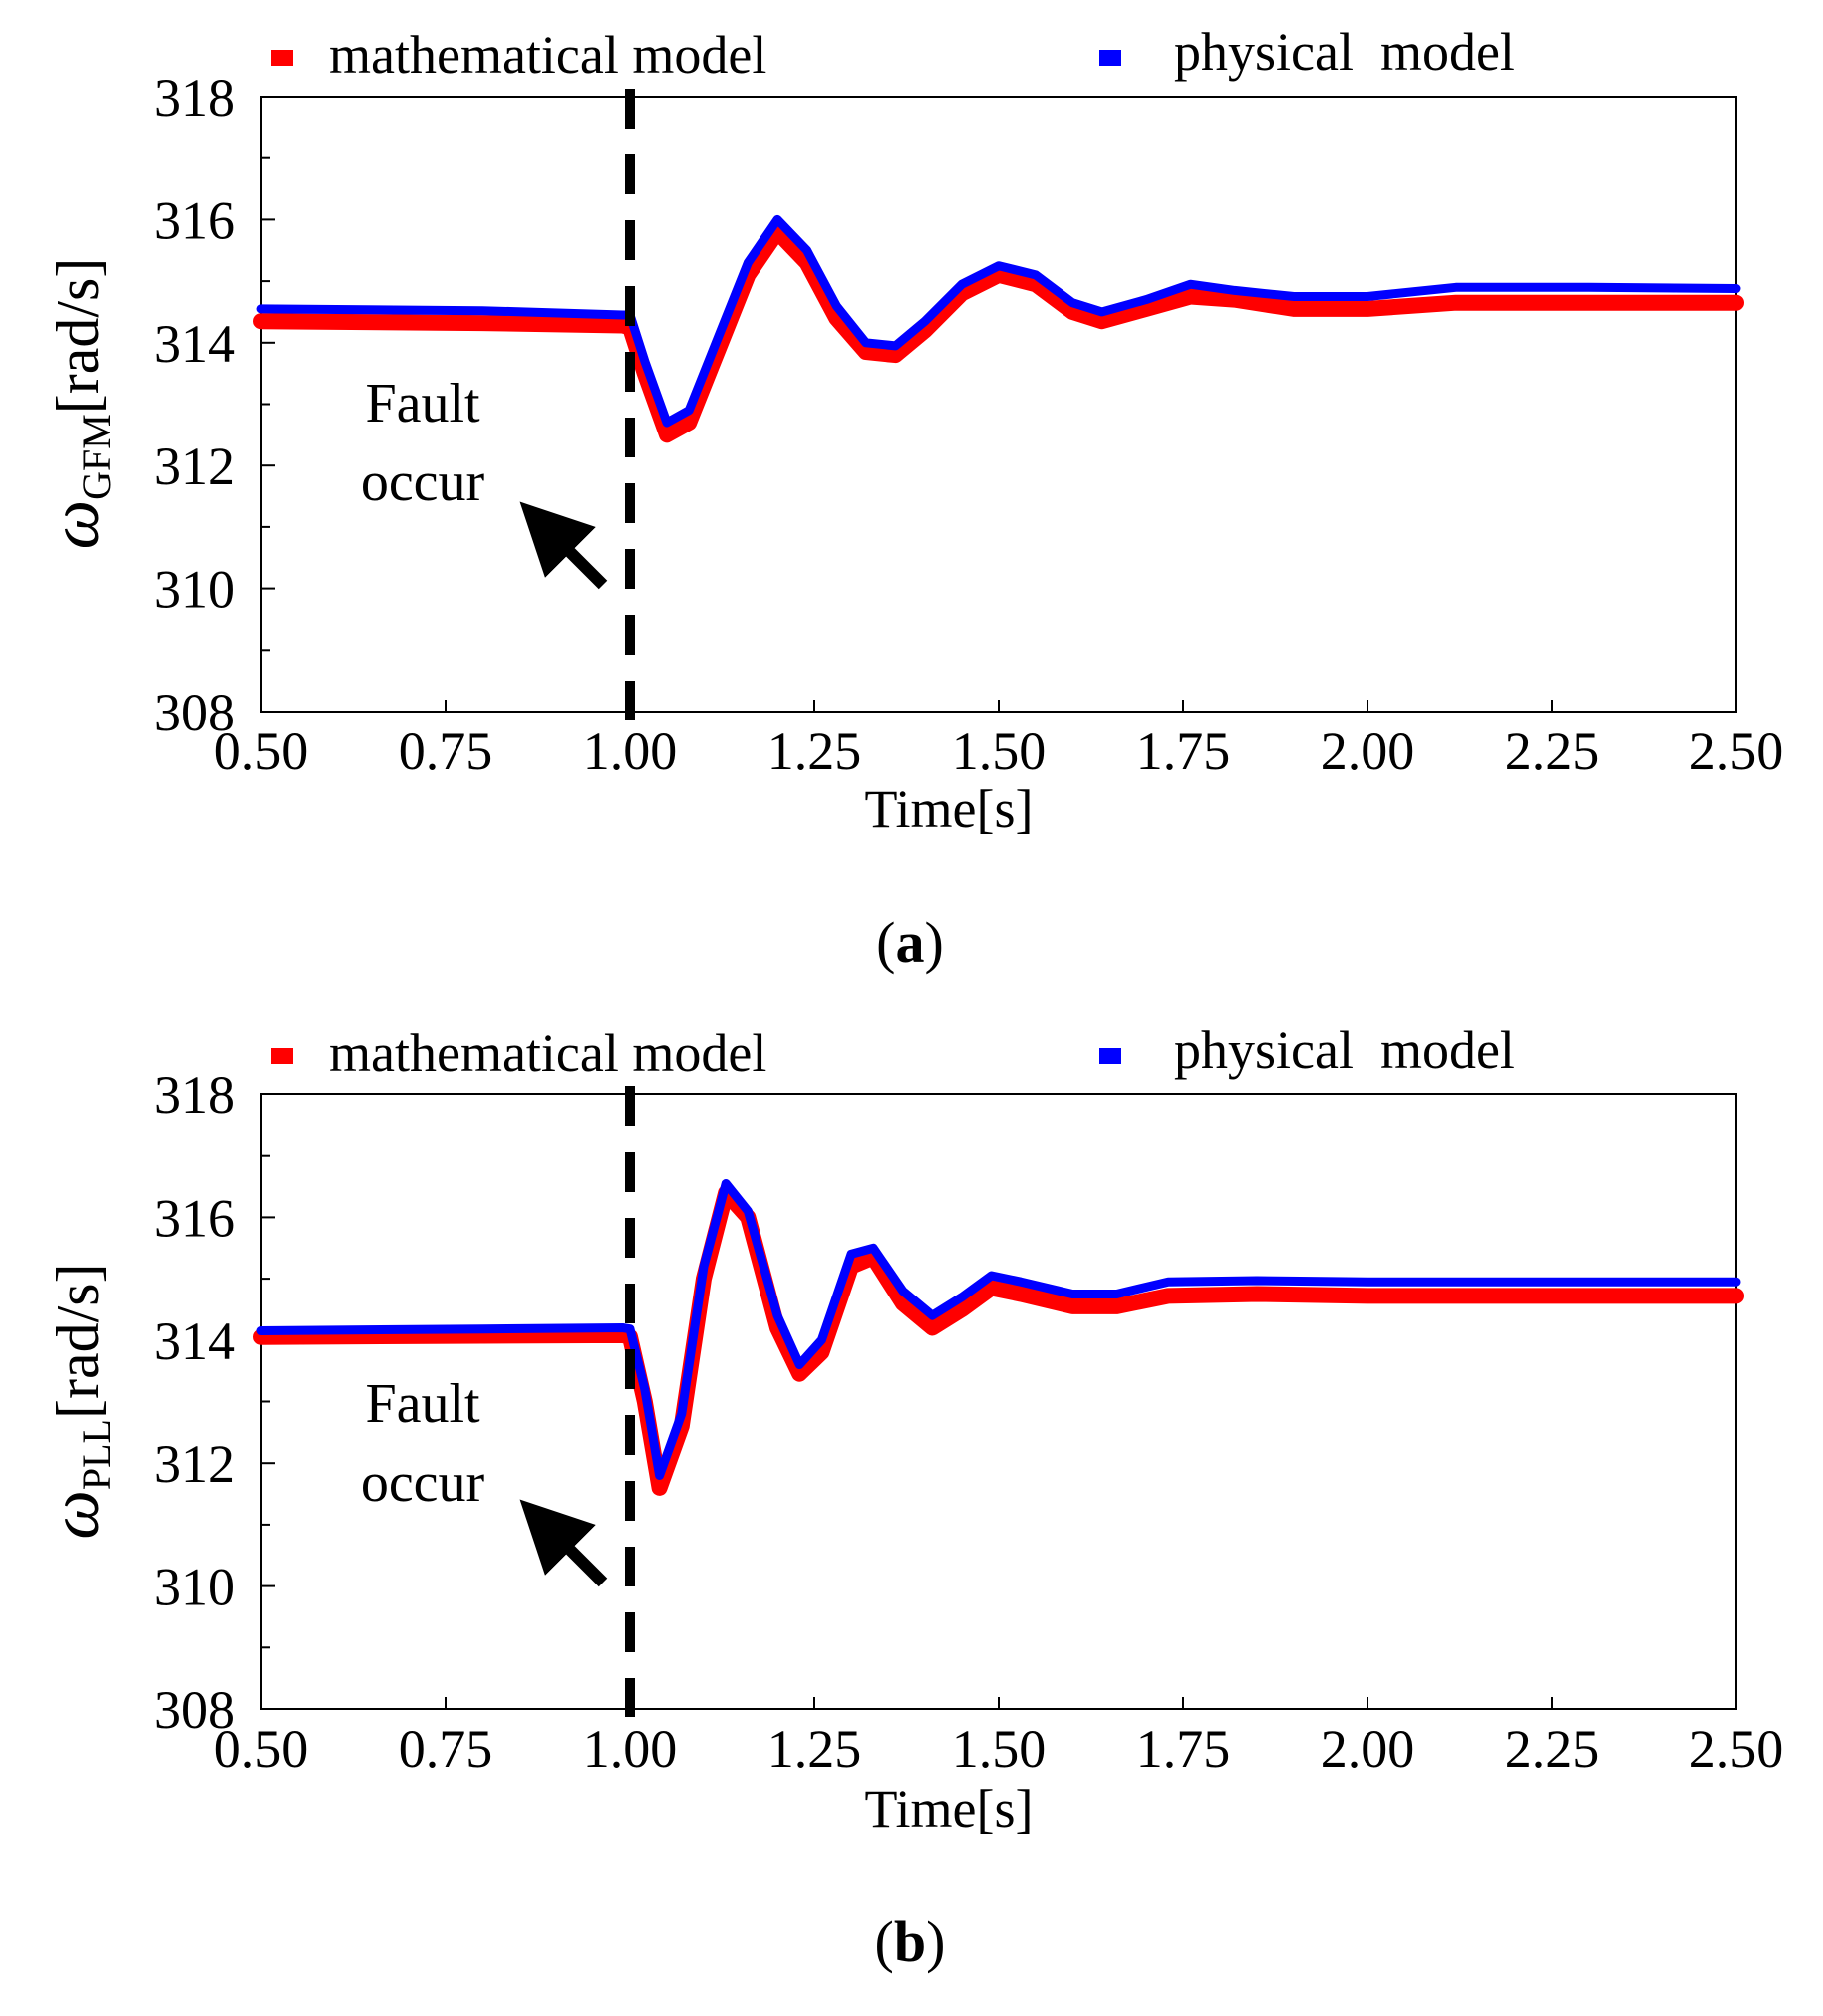  I want to click on panel-caption-b: (b), so click(910, 1941).